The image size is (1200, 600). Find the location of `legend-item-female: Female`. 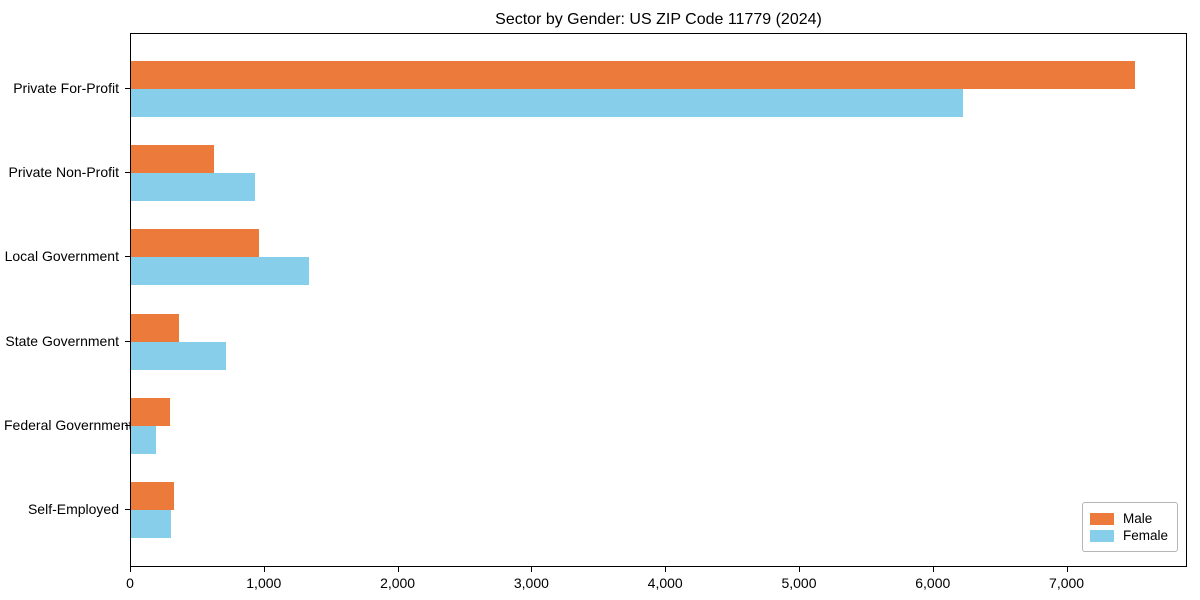

legend-item-female: Female is located at coordinates (1128, 535).